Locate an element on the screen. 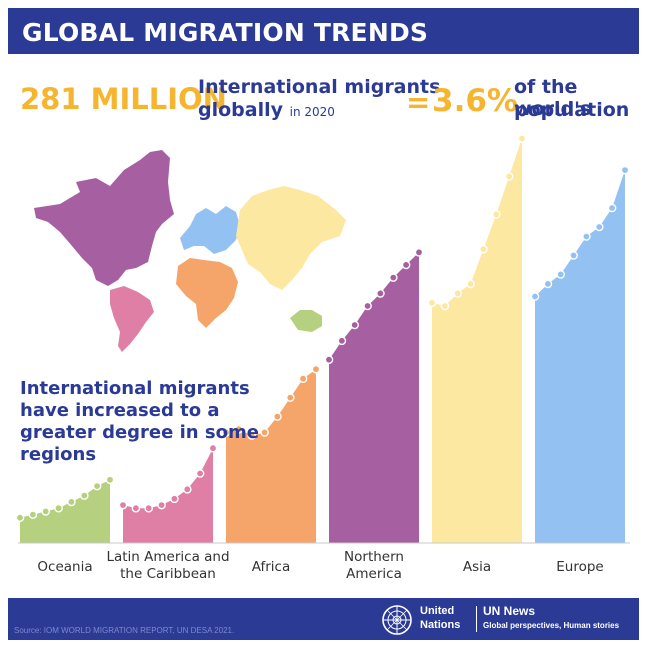 The height and width of the screenshot is (646, 645). category-label-asia-0: Asia is located at coordinates (477, 567).